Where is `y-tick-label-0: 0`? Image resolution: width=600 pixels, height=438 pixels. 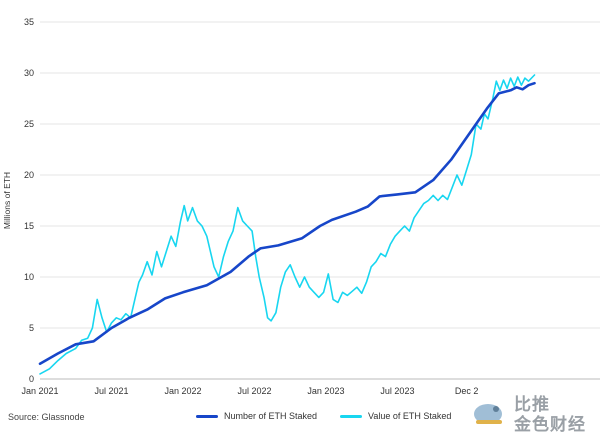 y-tick-label-0: 0 is located at coordinates (31, 379).